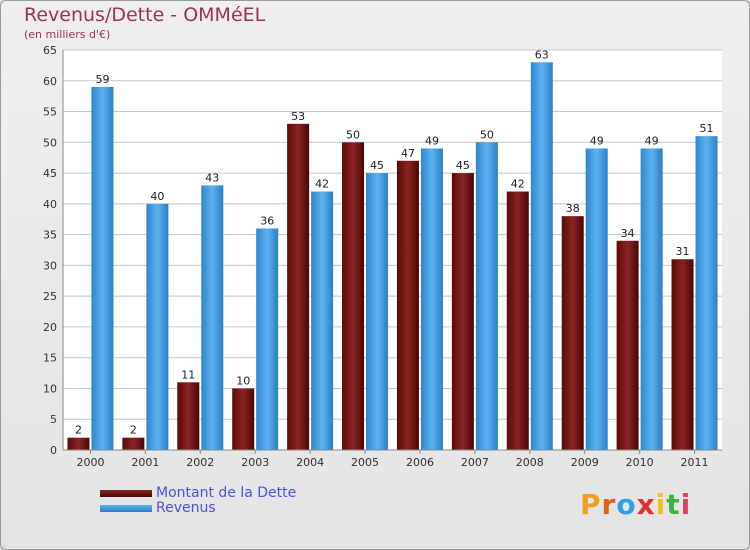 This screenshot has width=750, height=550. Describe the element at coordinates (50, 235) in the screenshot. I see `y-tick-label: 35` at that location.